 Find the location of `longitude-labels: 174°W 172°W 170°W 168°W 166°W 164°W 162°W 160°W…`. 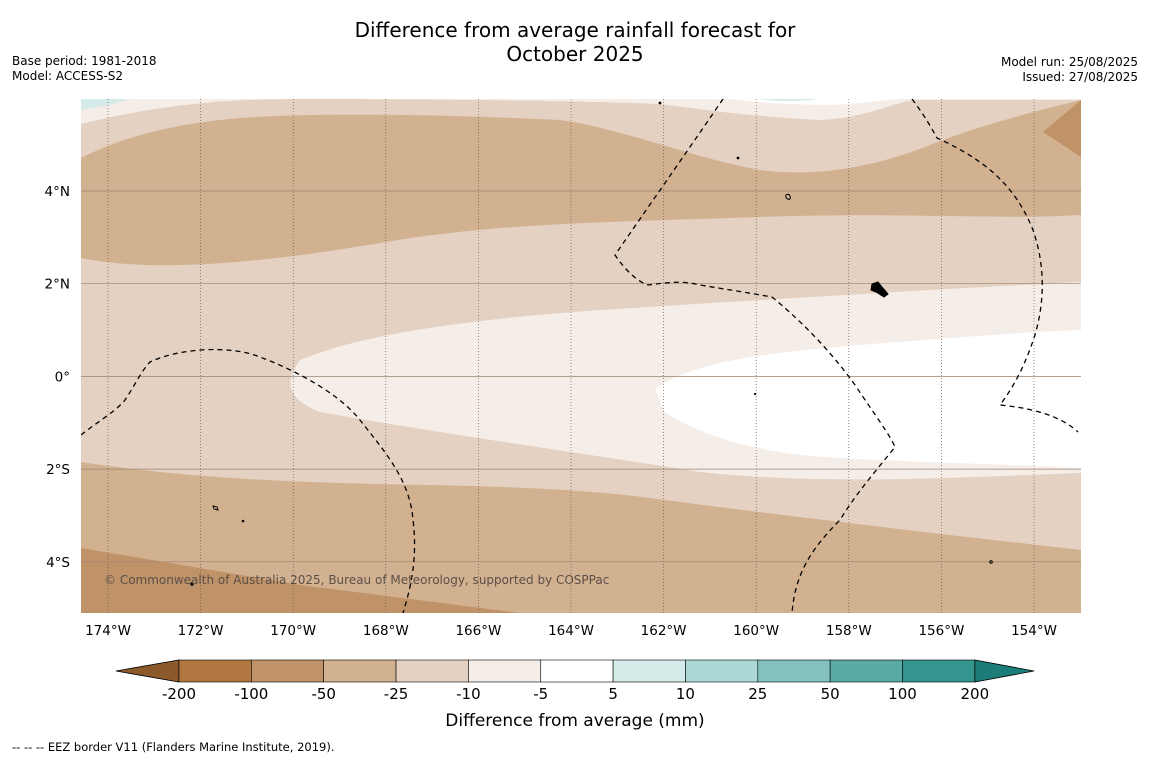

longitude-labels: 174°W 172°W 170°W 168°W 166°W 164°W 162°W 160°W… is located at coordinates (571, 631).